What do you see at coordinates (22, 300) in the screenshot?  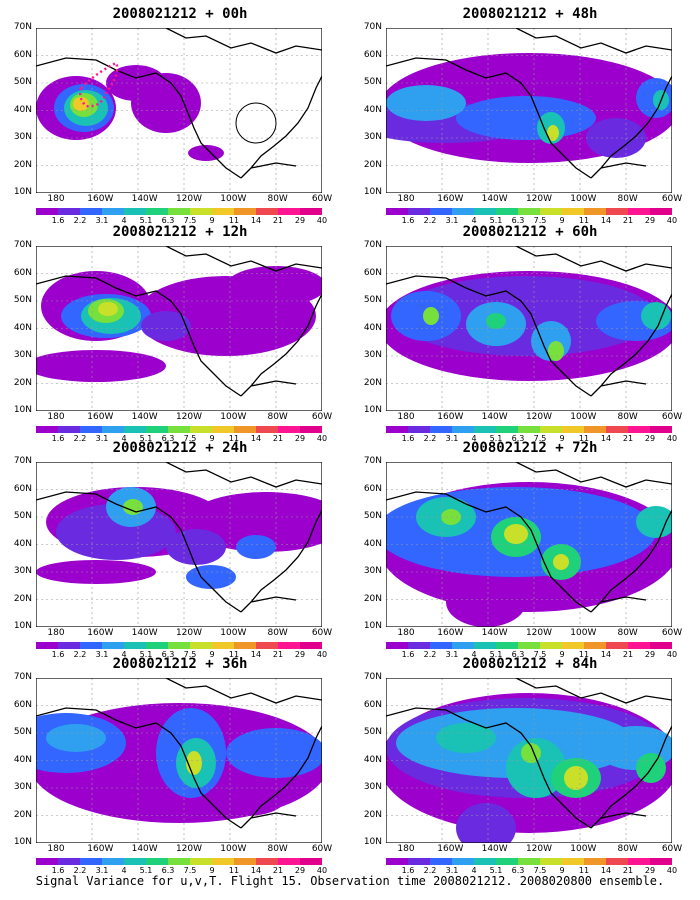 I see `lat-tick-label: 50N` at bounding box center [22, 300].